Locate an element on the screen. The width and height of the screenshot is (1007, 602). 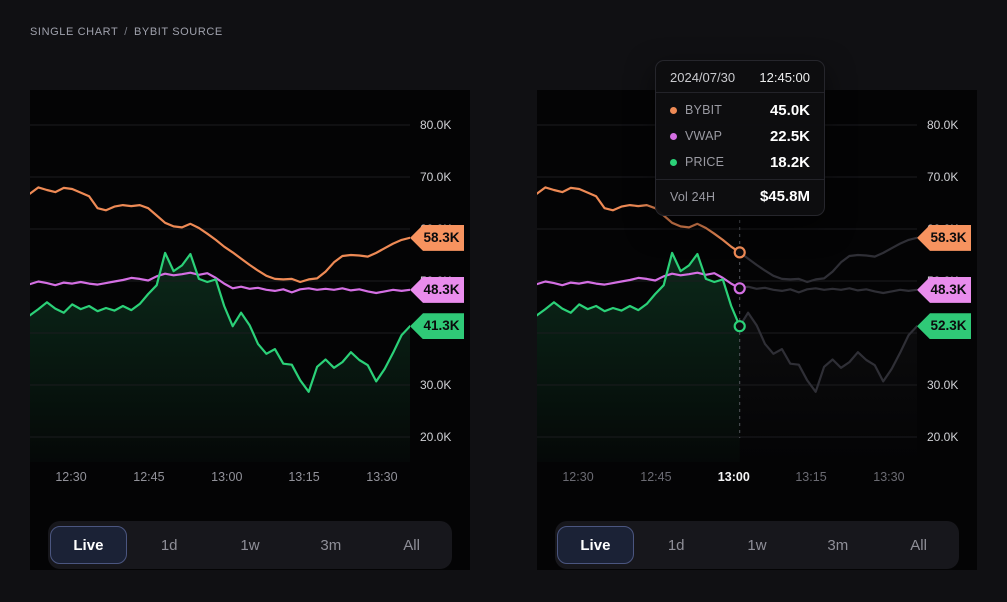
price-badge-price: 41.3K is located at coordinates (437, 326).